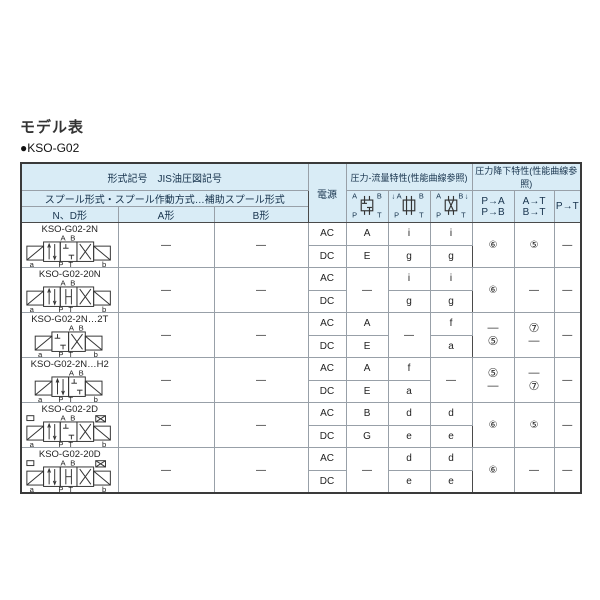 Image resolution: width=600 pixels, height=600 pixels. I want to click on valve-position-icon: A B P T, so click(367, 205).